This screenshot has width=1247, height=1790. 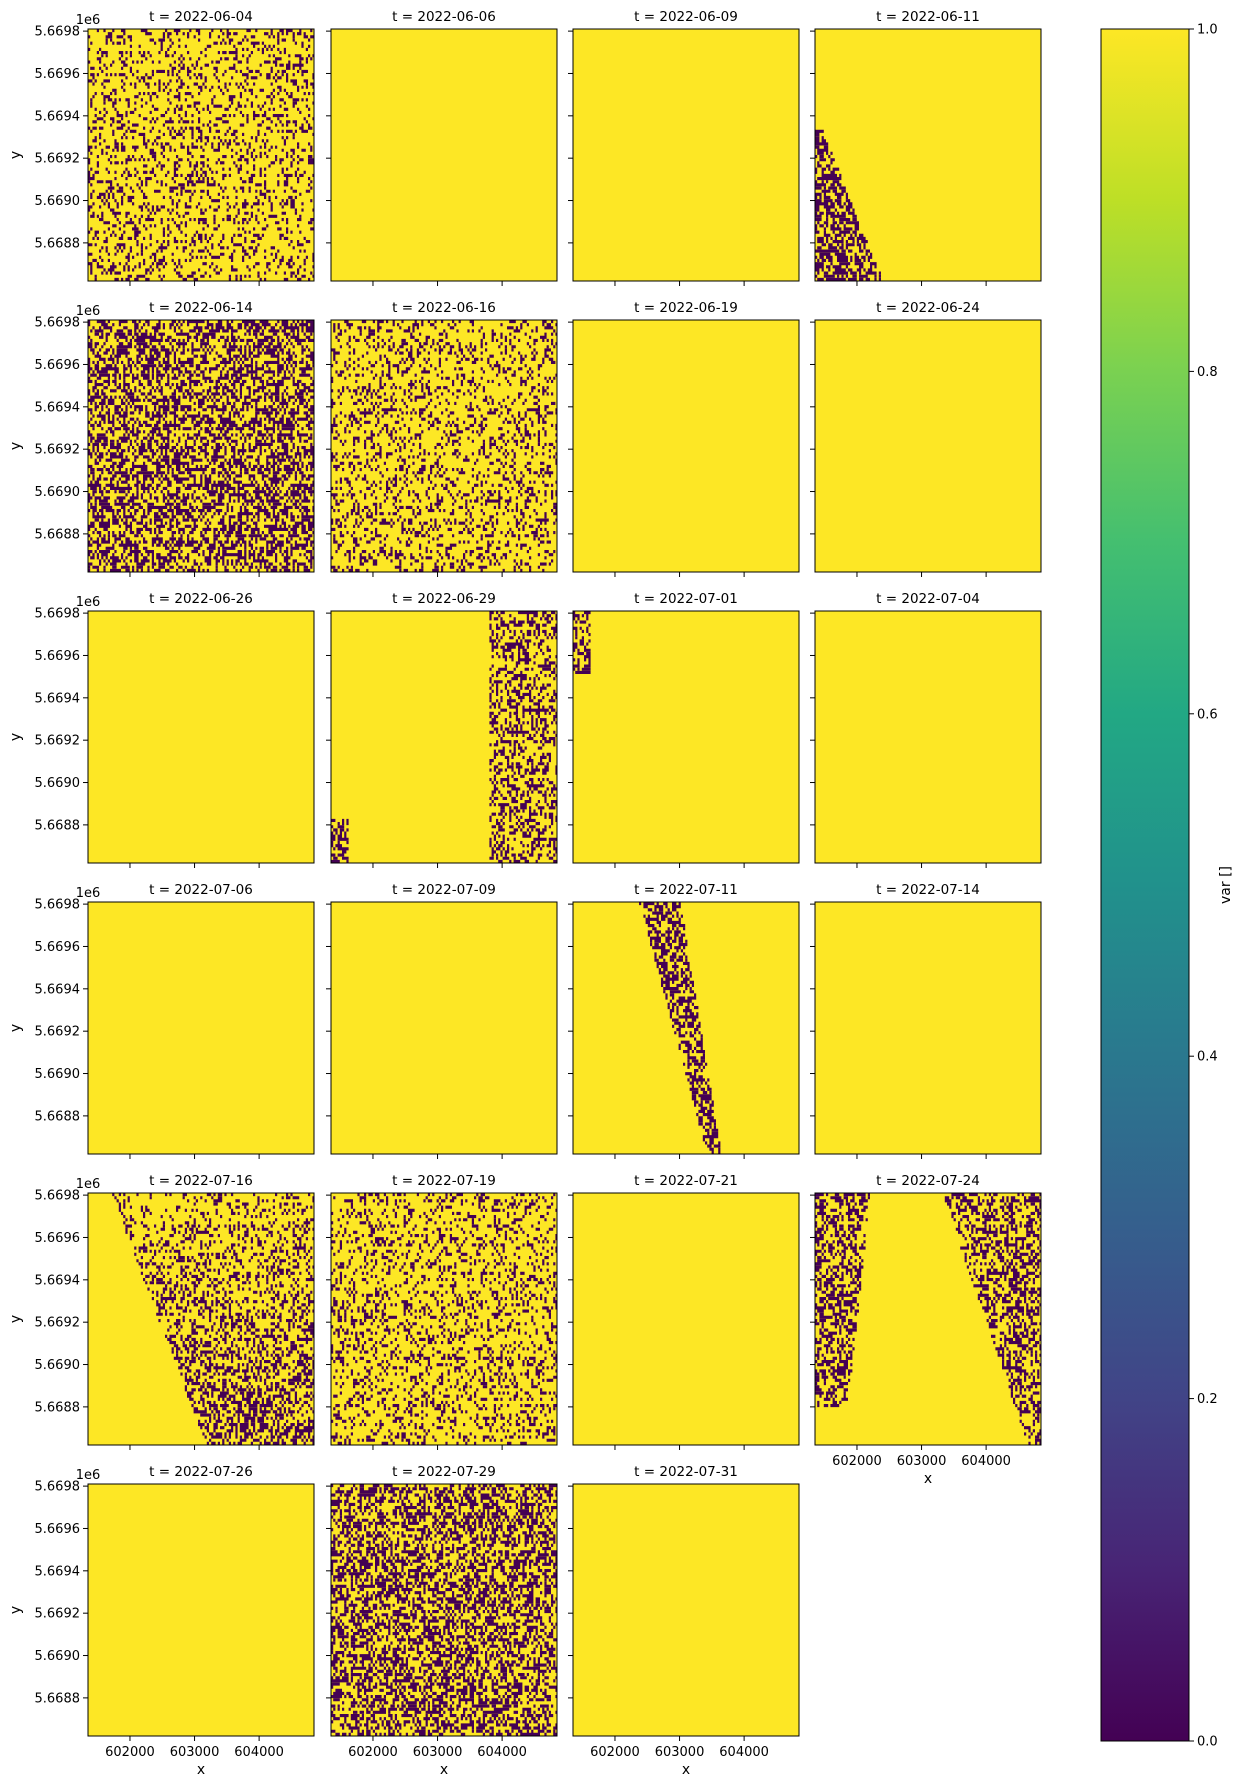 What do you see at coordinates (928, 1479) in the screenshot?
I see `x-axis-label: x` at bounding box center [928, 1479].